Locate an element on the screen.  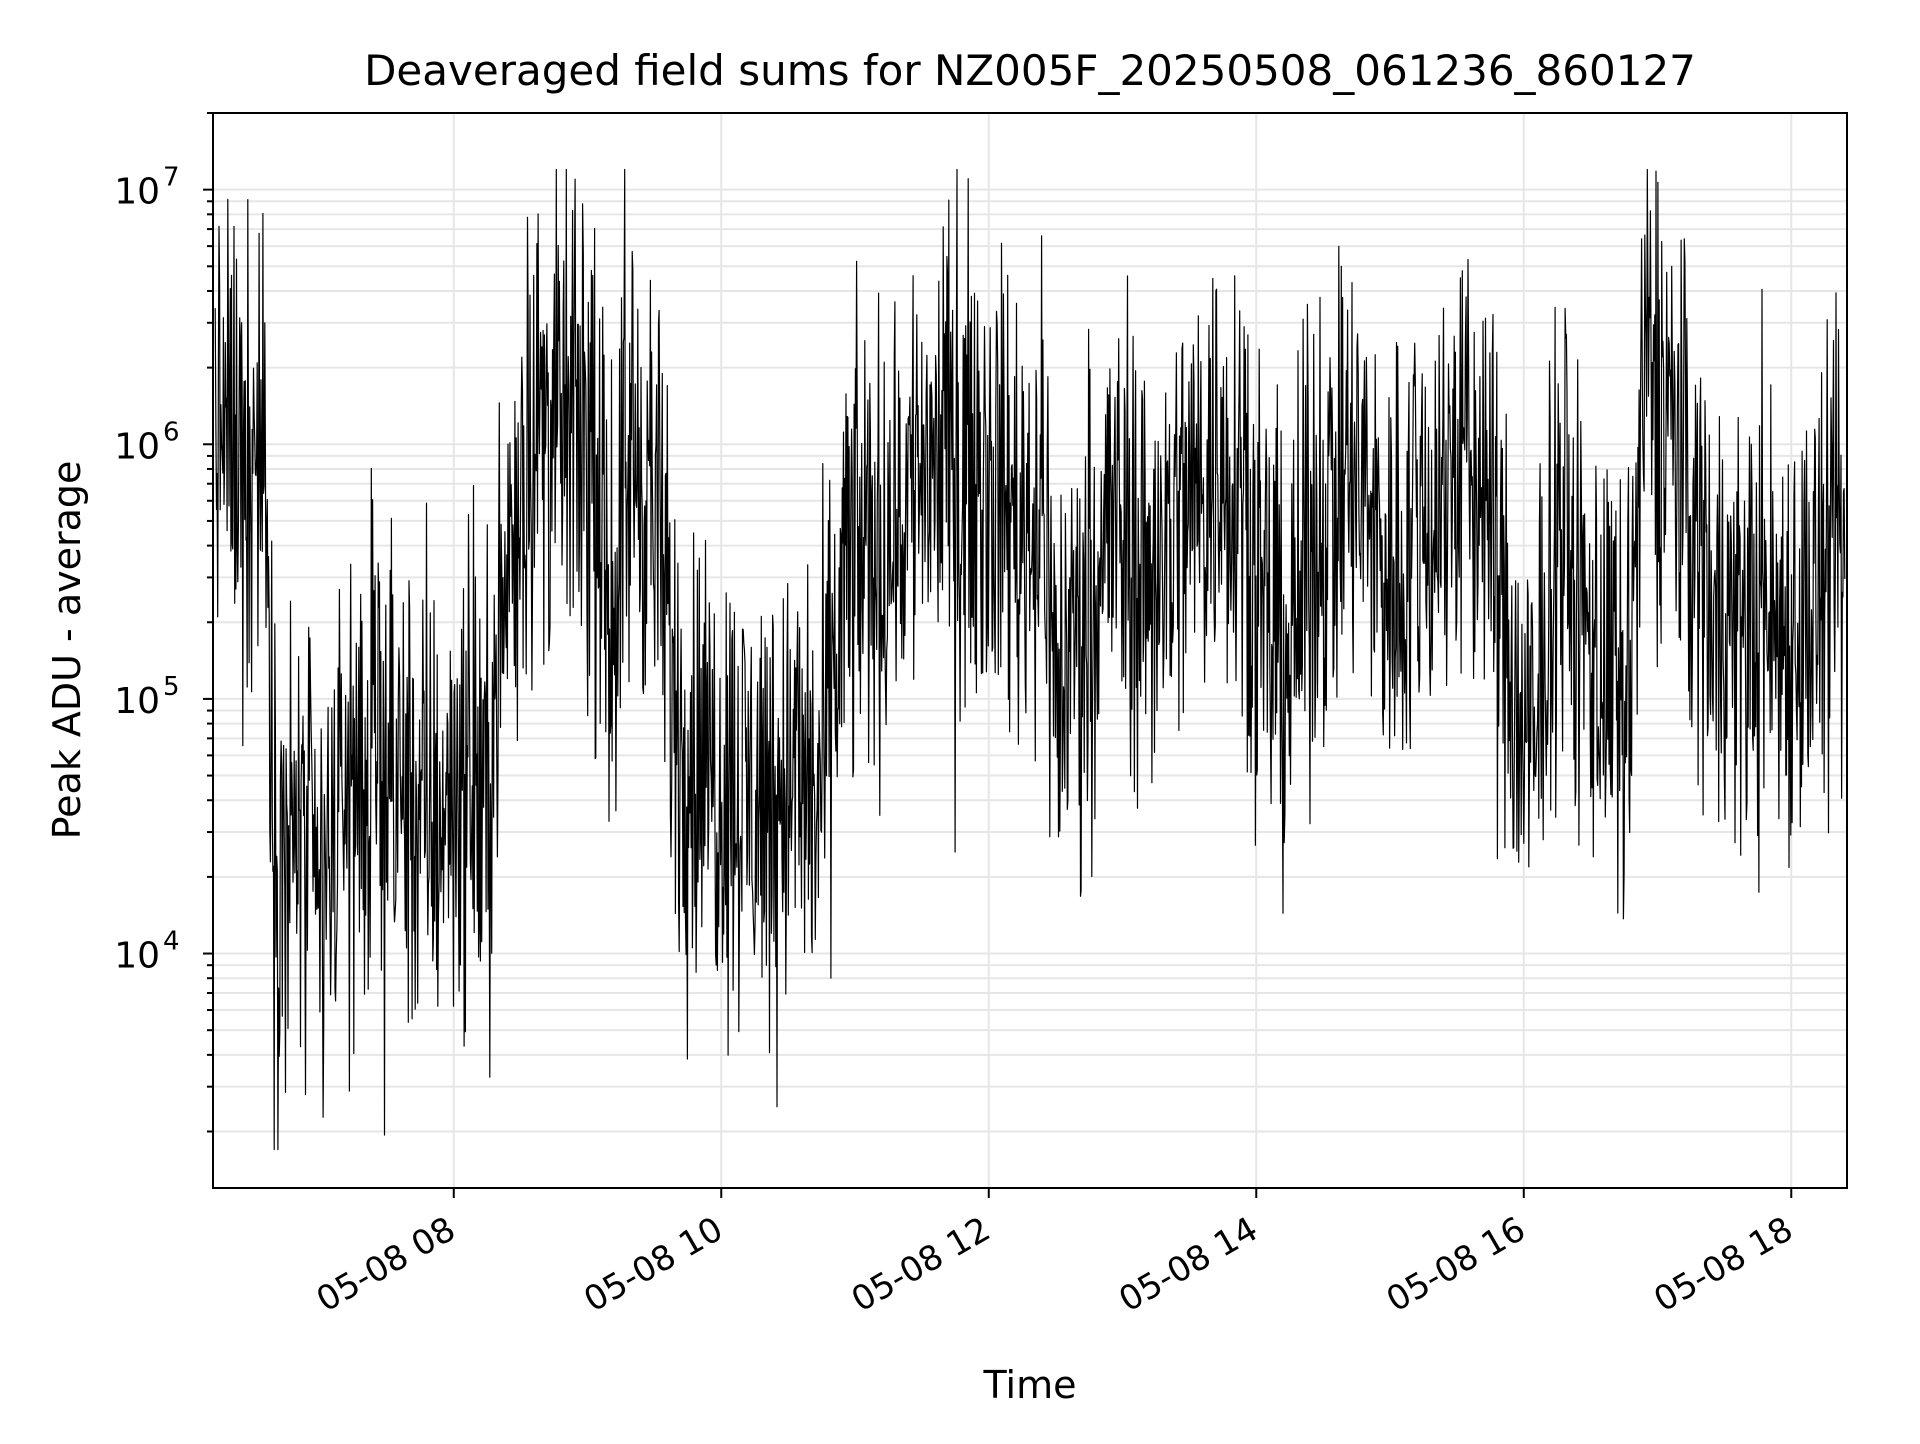
y-tick-label-exponent: 5 is located at coordinates (171, 687).